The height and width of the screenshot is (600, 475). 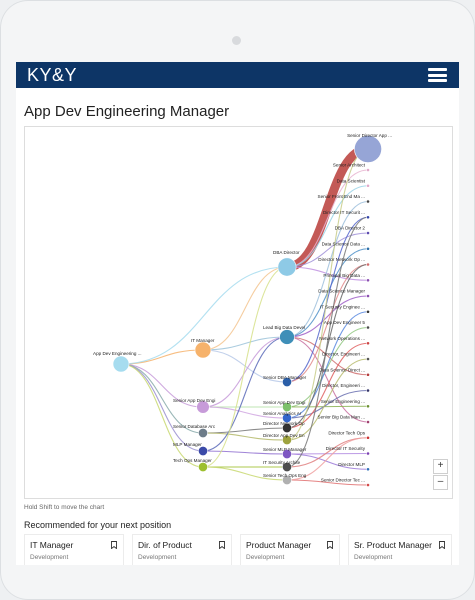 What do you see at coordinates (182, 549) in the screenshot?
I see `recommend-card: Dir. of Product Development` at bounding box center [182, 549].